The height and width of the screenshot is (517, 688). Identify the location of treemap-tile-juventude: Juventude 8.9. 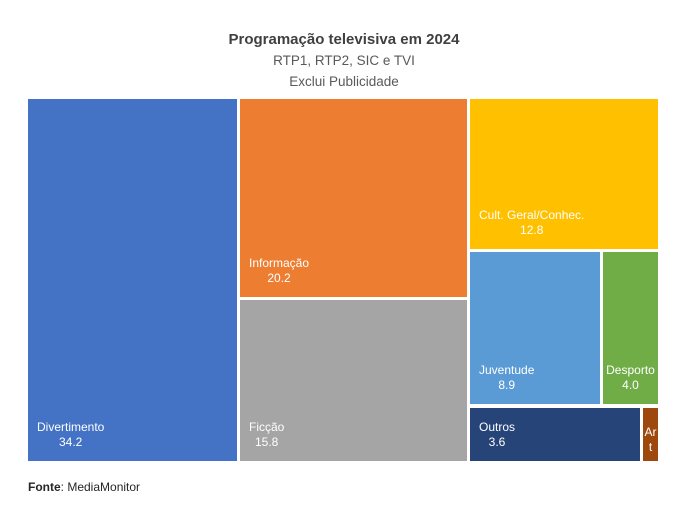
(535, 328).